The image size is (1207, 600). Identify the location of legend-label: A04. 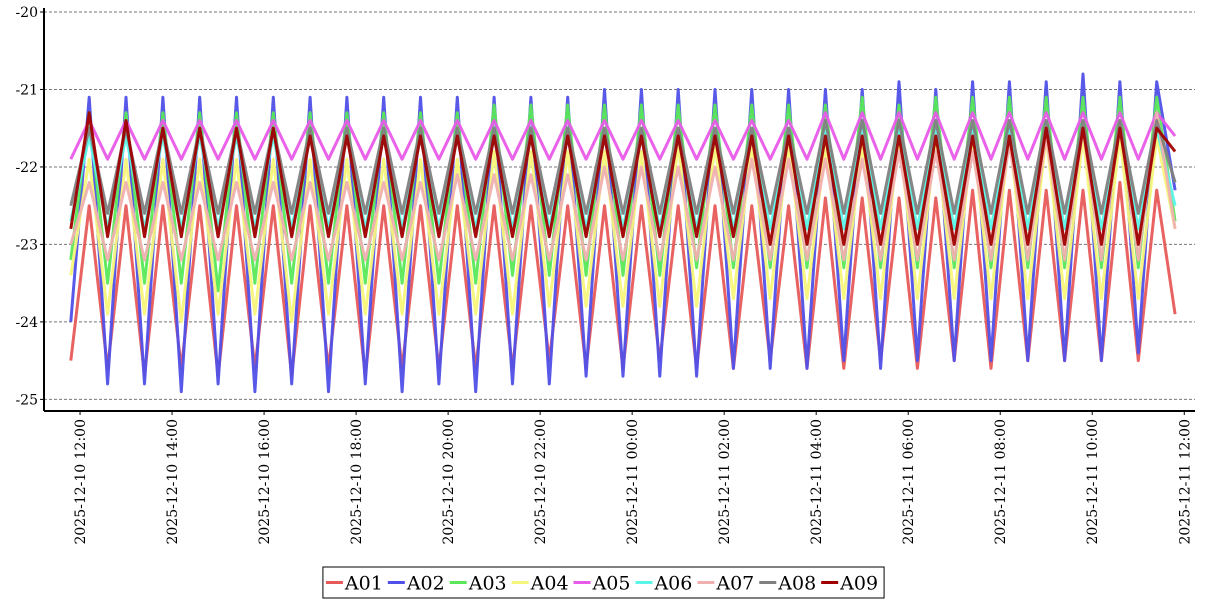
(549, 584).